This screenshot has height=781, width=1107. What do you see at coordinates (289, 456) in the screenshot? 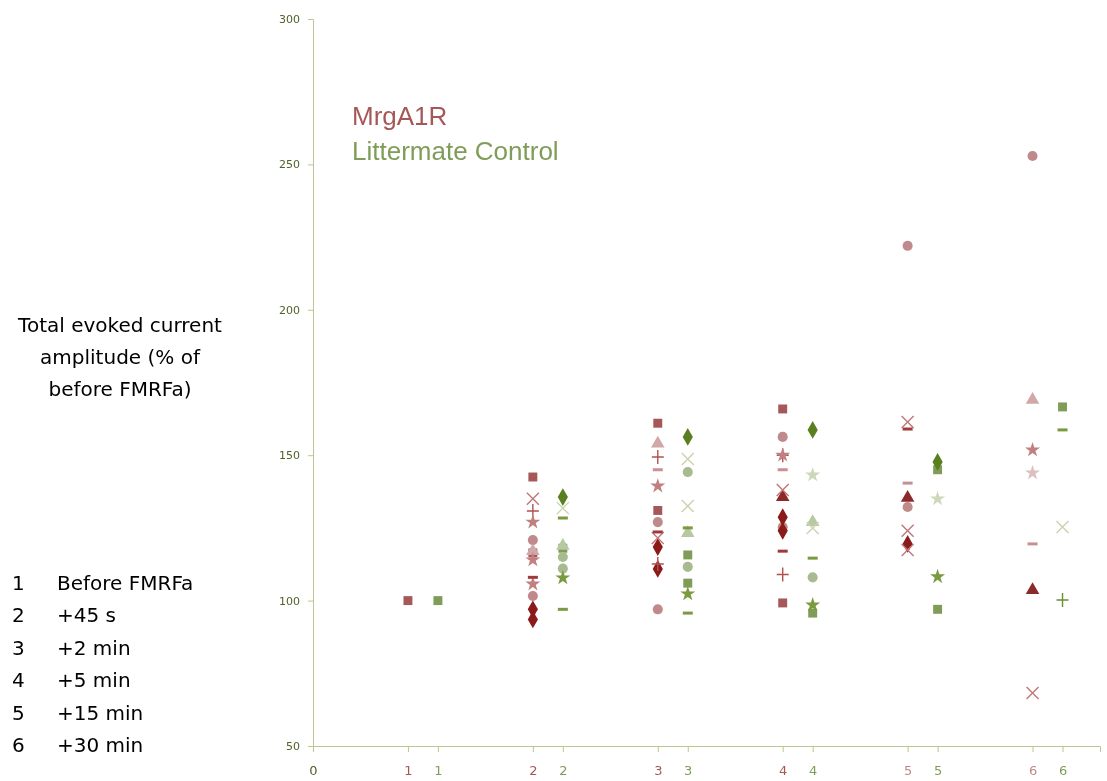
I see `y-tick-label: 150` at bounding box center [289, 456].